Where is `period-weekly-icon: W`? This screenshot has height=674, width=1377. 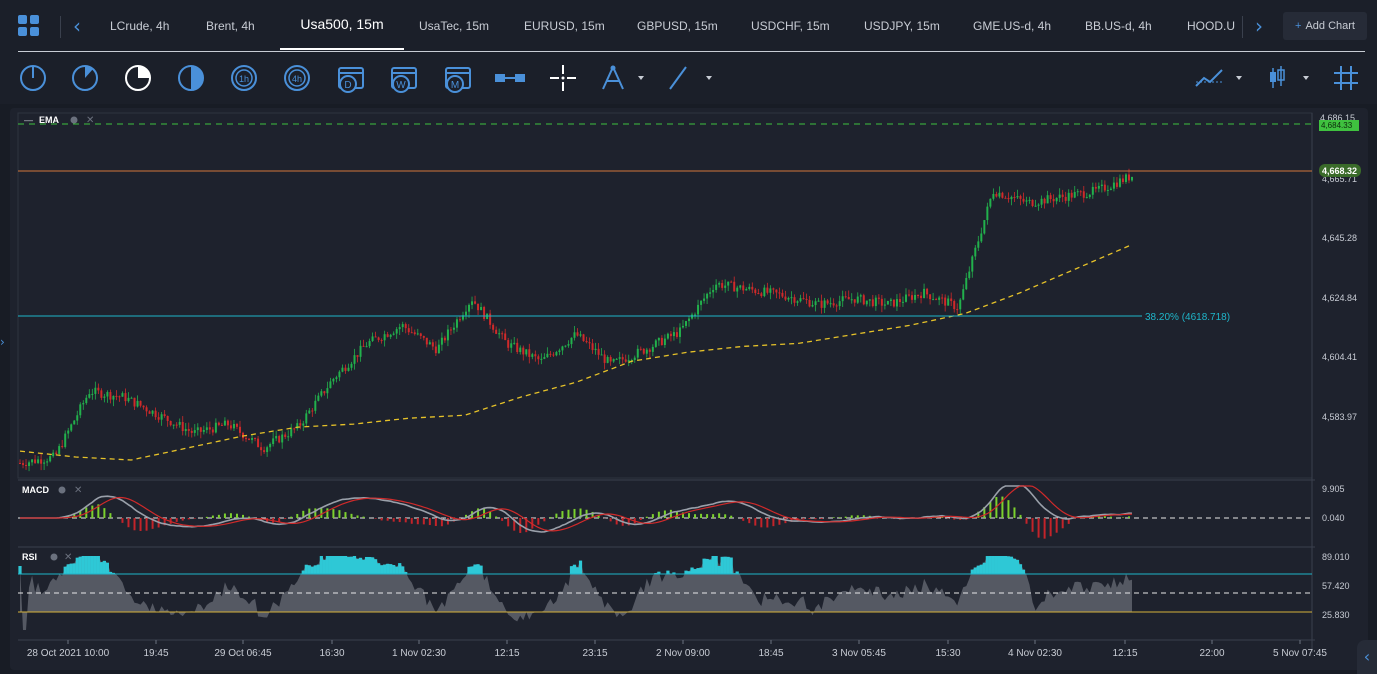
period-weekly-icon: W is located at coordinates (404, 78).